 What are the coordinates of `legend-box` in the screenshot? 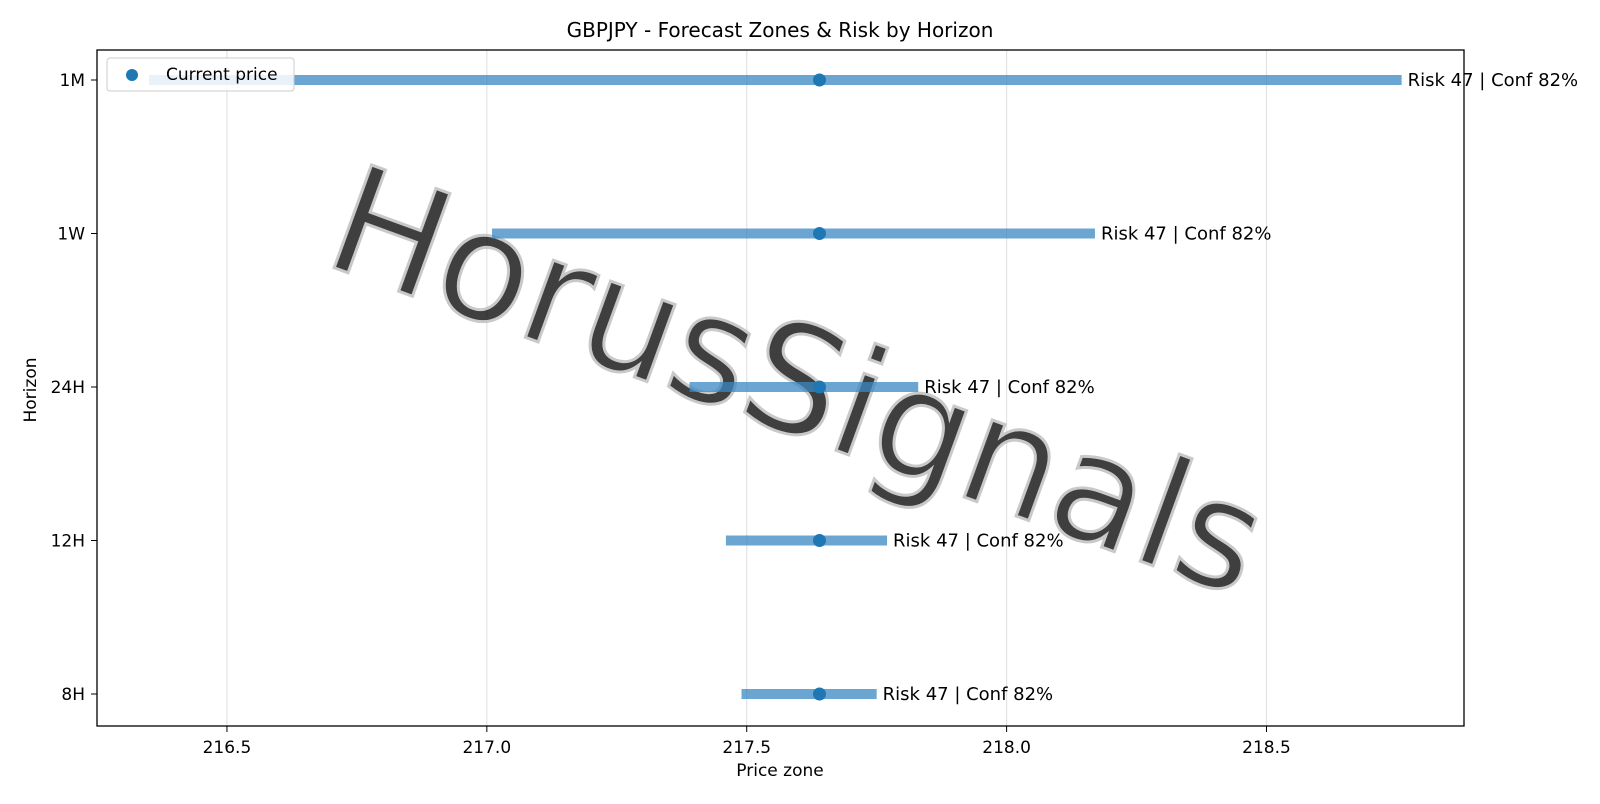 It's located at (200, 74).